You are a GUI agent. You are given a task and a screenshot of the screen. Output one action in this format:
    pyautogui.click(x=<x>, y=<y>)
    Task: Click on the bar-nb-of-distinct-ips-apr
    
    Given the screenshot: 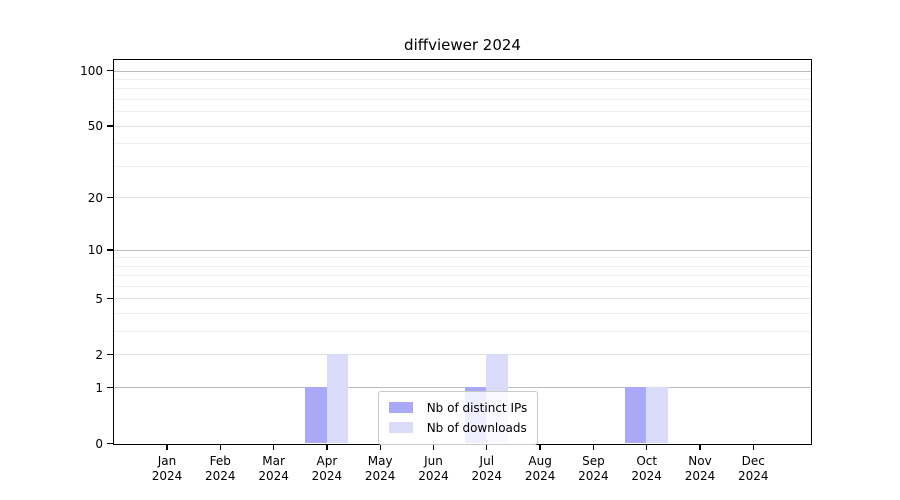 What is the action you would take?
    pyautogui.click(x=316, y=415)
    